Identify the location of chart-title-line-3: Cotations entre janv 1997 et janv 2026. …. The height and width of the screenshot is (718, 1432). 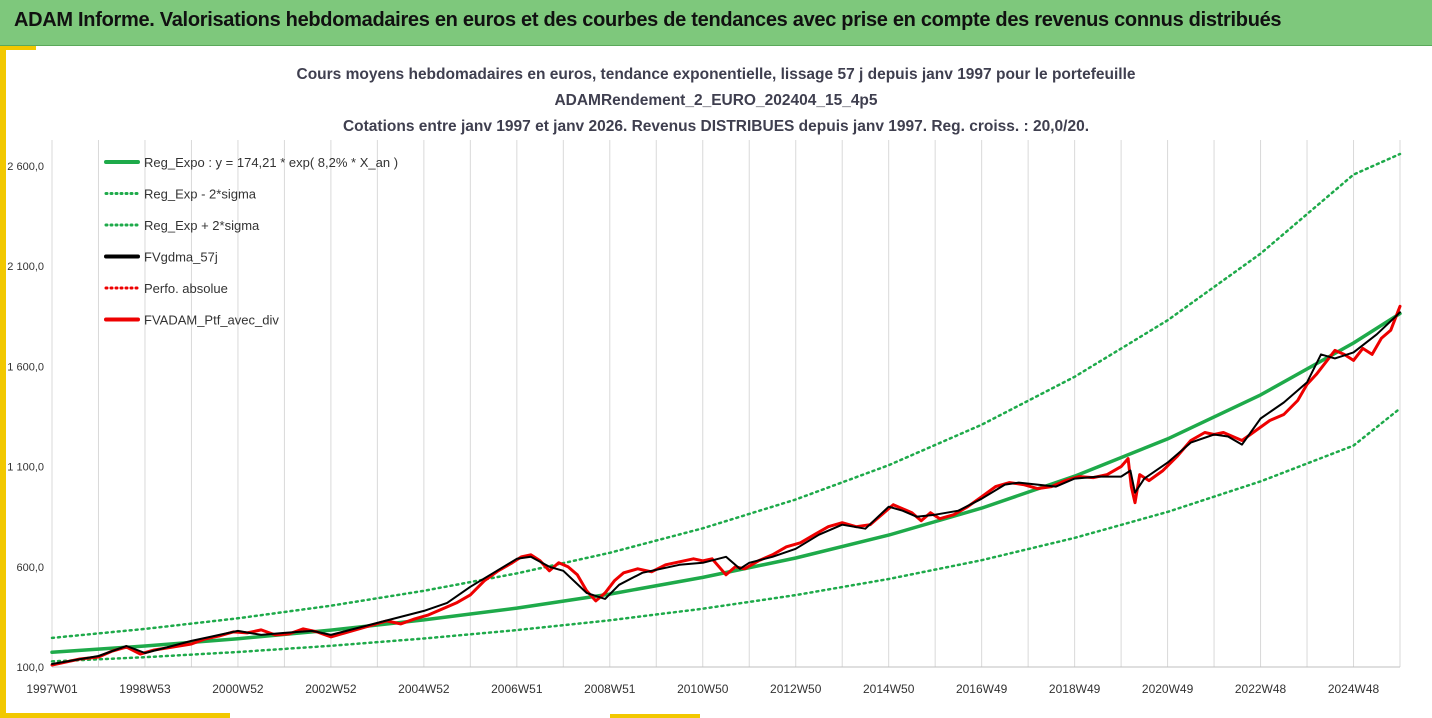
(716, 126).